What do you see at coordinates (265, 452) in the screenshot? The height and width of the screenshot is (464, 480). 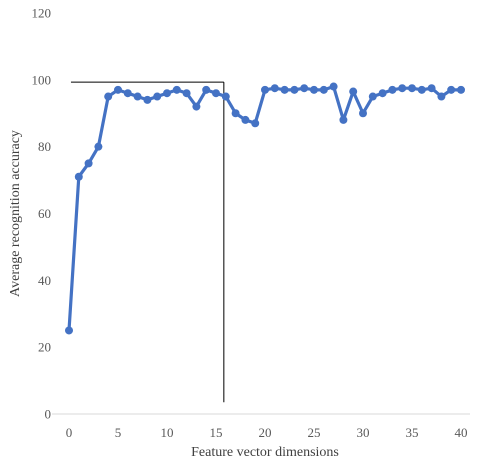 I see `x-axis-title: Feature vector dimensions` at bounding box center [265, 452].